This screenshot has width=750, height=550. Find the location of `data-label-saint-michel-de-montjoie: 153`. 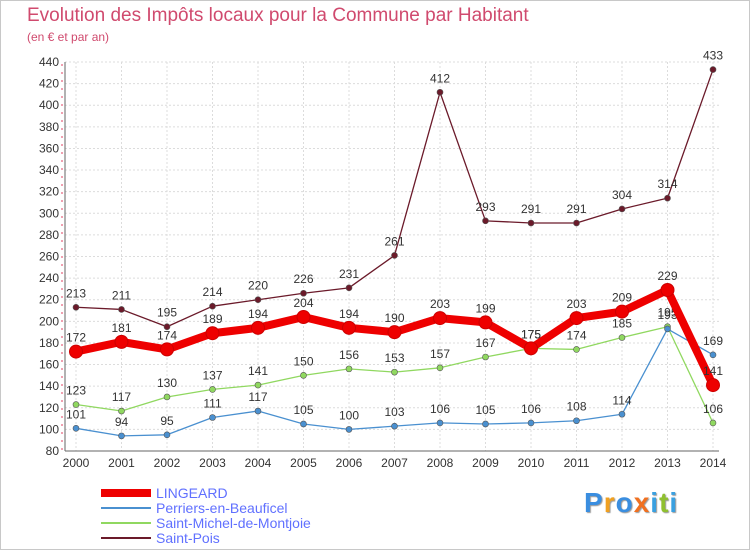

data-label-saint-michel-de-montjoie: 153 is located at coordinates (394, 358).